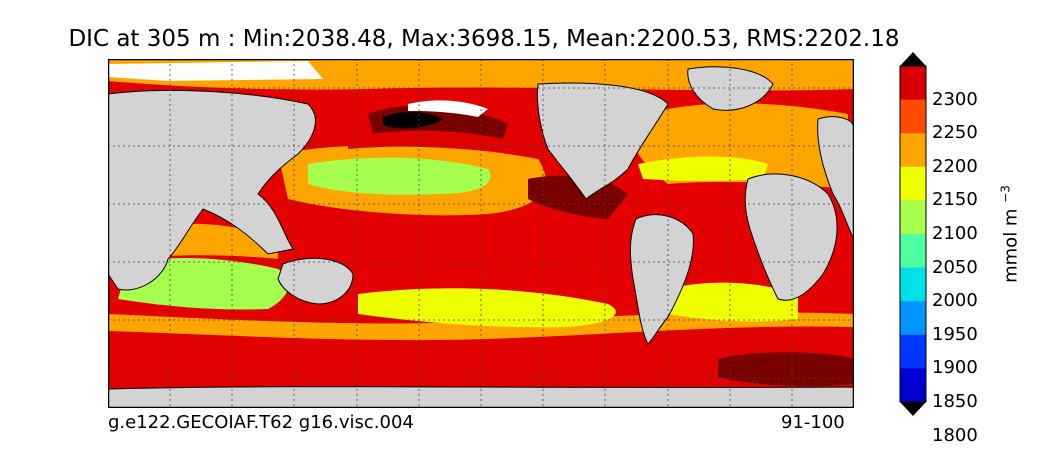 Image resolution: width=1051 pixels, height=464 pixels. Describe the element at coordinates (955, 401) in the screenshot. I see `colorbar-tick-label: 1850` at that location.